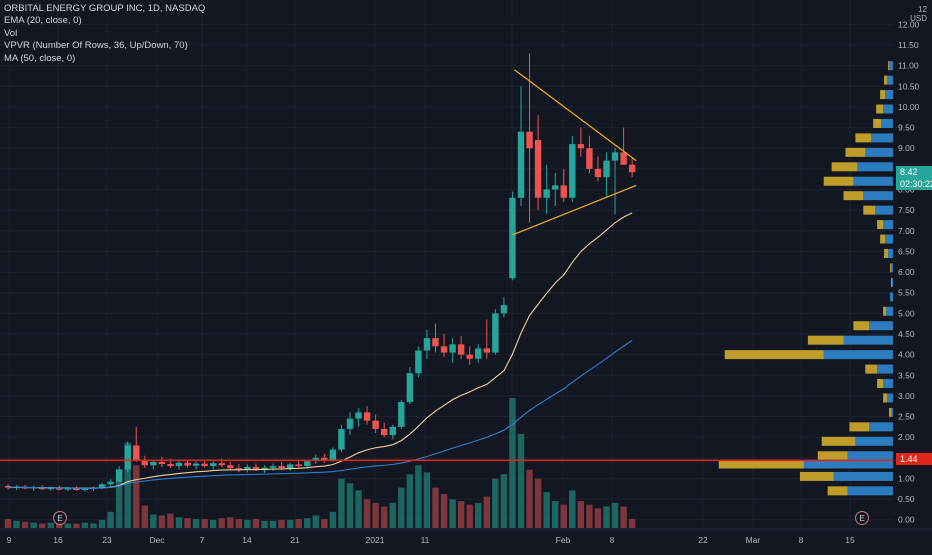  Describe the element at coordinates (247, 540) in the screenshot. I see `date-tick-label: 14` at that location.